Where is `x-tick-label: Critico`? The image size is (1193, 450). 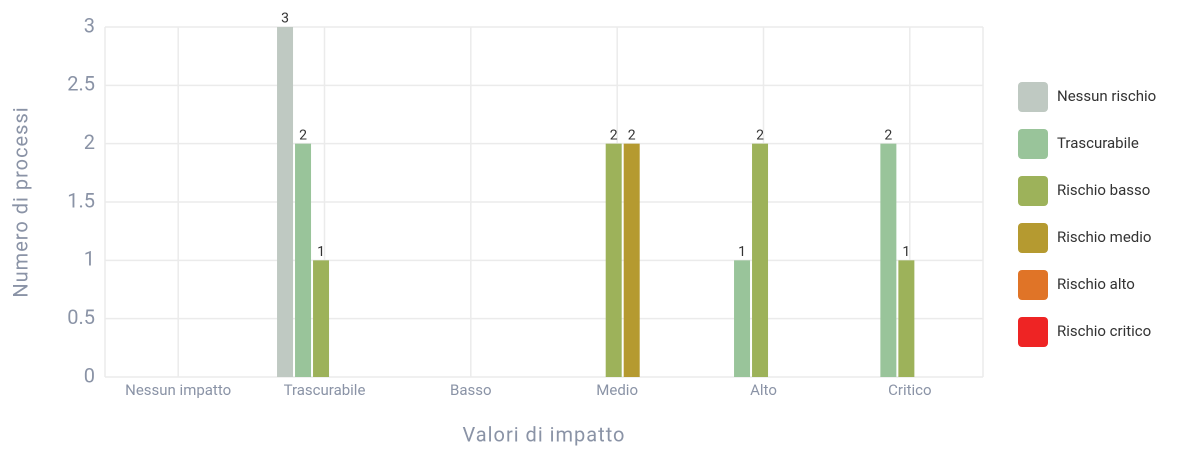 x-tick-label: Critico is located at coordinates (909, 390).